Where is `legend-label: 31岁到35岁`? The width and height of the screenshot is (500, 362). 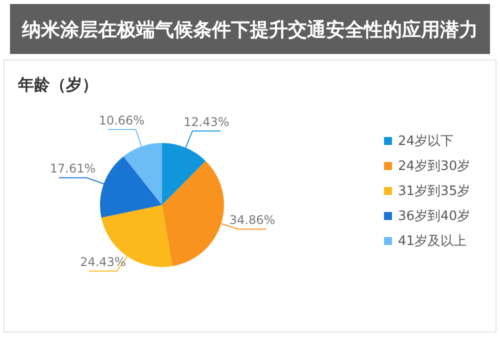 legend-label: 31岁到35岁 is located at coordinates (434, 191).